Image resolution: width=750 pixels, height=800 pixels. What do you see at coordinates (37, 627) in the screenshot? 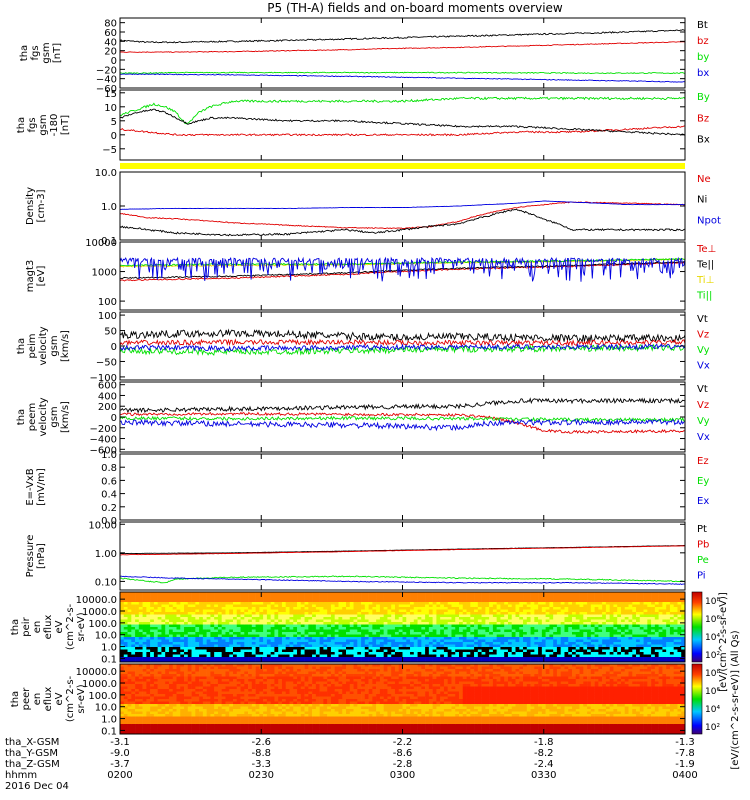
I see `y-axis-label: en` at bounding box center [37, 627].